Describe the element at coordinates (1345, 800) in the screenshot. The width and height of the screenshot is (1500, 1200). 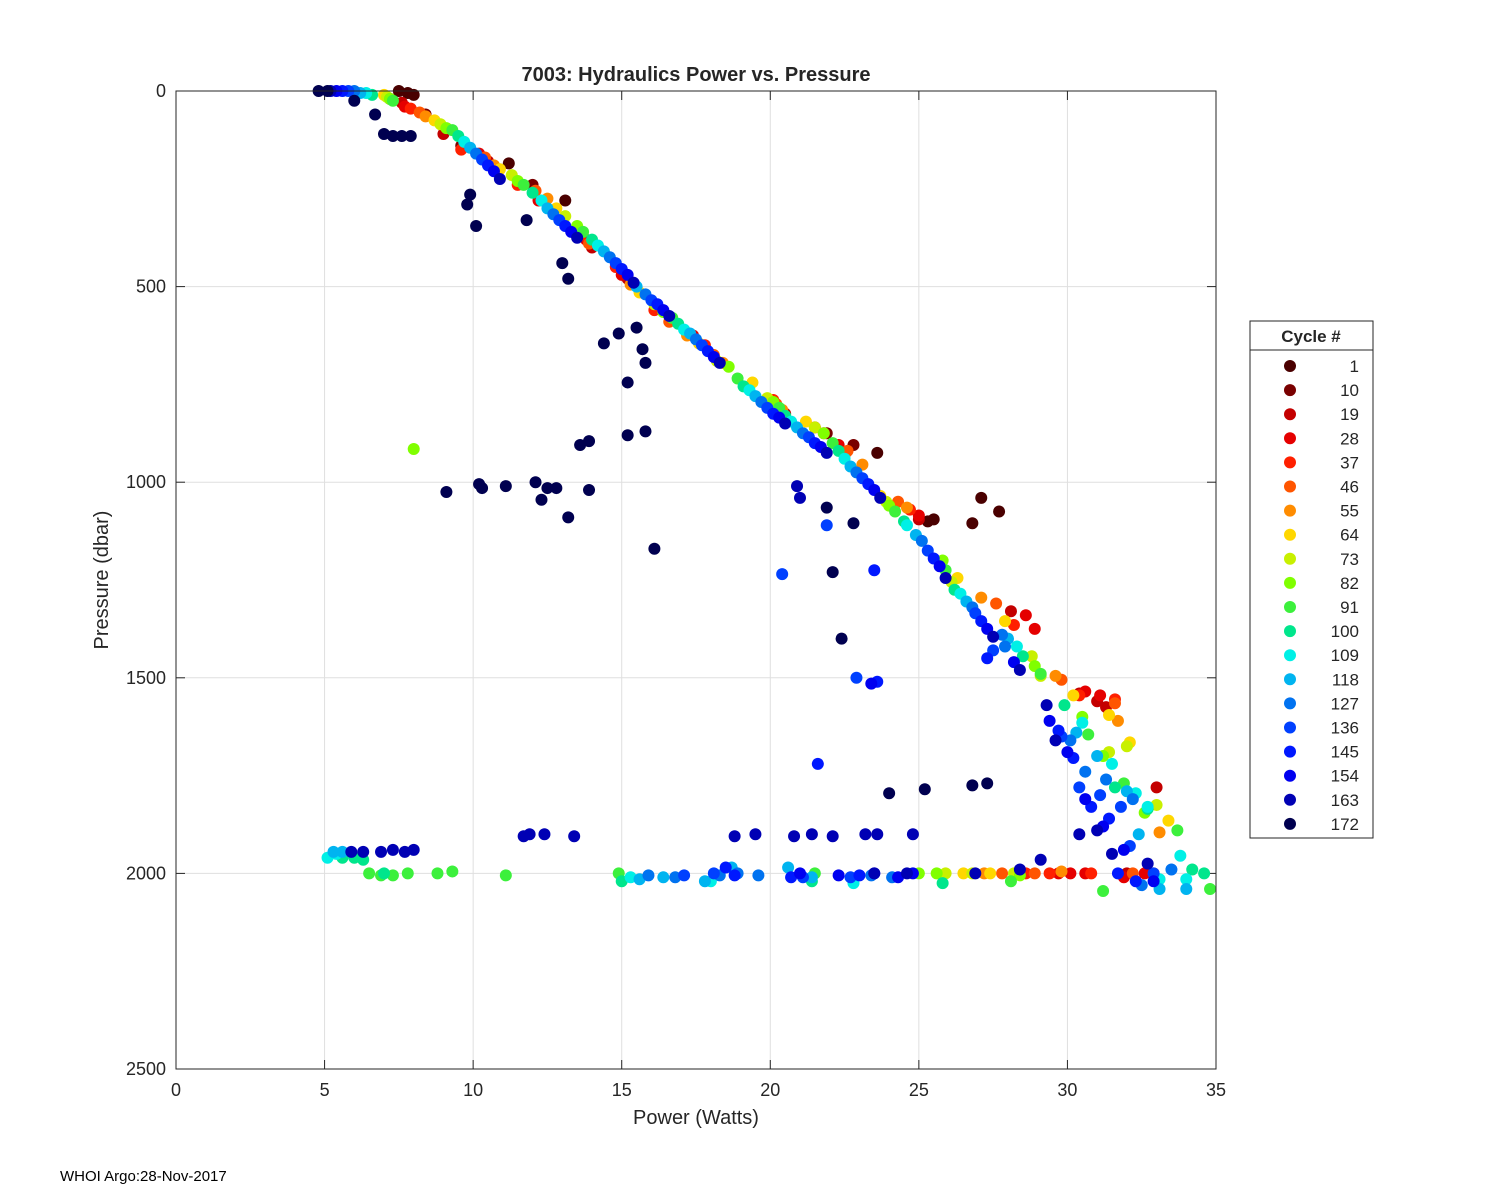
I see `legend-label: 163` at that location.